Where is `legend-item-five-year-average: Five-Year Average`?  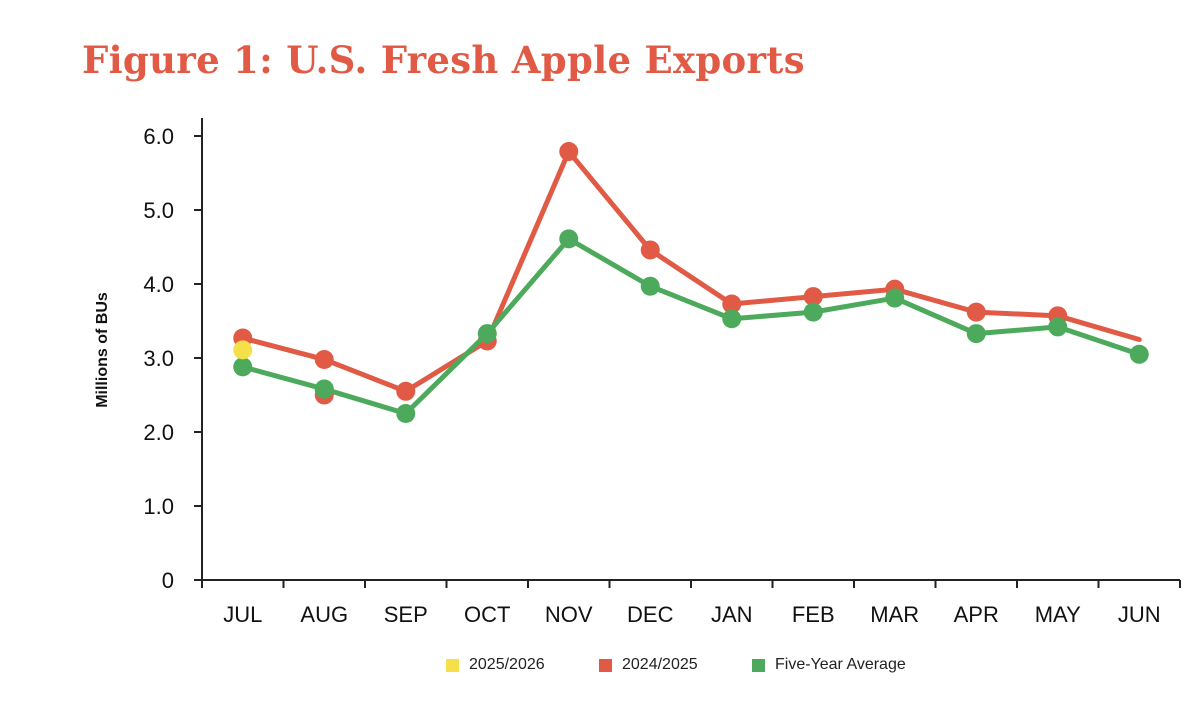
legend-item-five-year-average: Five-Year Average is located at coordinates (829, 665).